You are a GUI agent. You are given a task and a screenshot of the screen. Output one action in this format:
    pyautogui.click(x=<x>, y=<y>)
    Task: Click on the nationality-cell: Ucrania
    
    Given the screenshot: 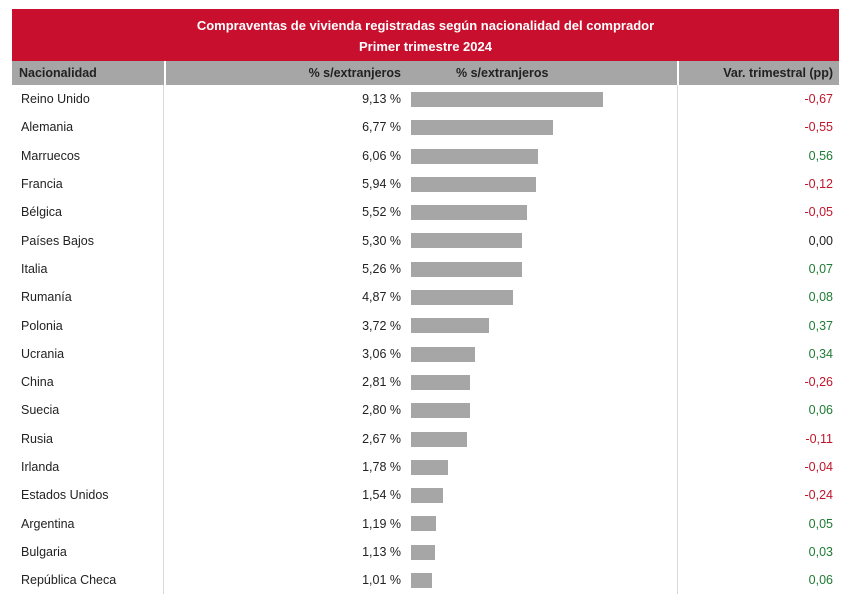 What is the action you would take?
    pyautogui.click(x=88, y=353)
    